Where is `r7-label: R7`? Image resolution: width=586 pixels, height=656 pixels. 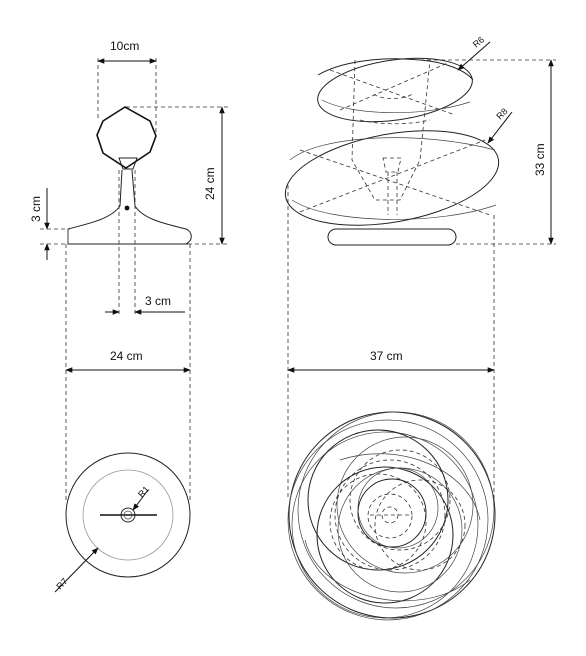 r7-label: R7 is located at coordinates (61, 583).